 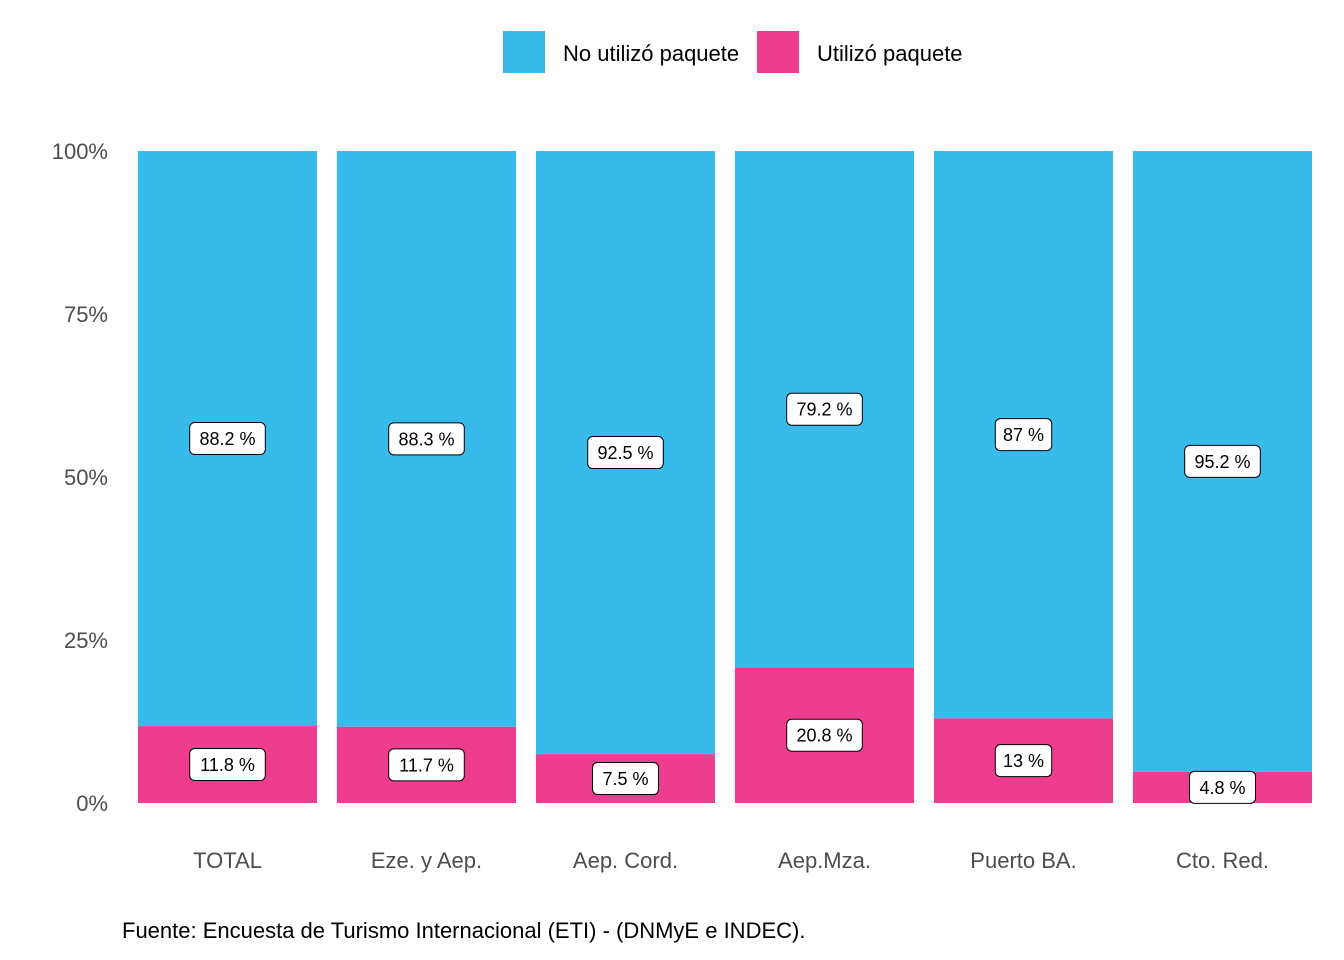 I want to click on data-label-text: 20.8 %, so click(x=824, y=736).